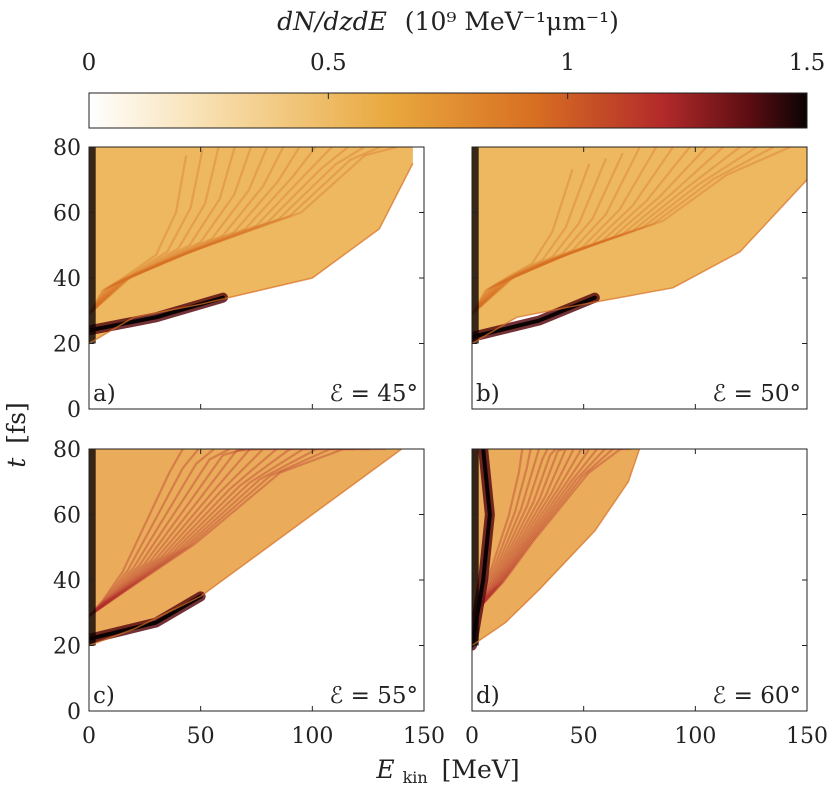  I want to click on colorbar-tick-label: 1, so click(567, 63).